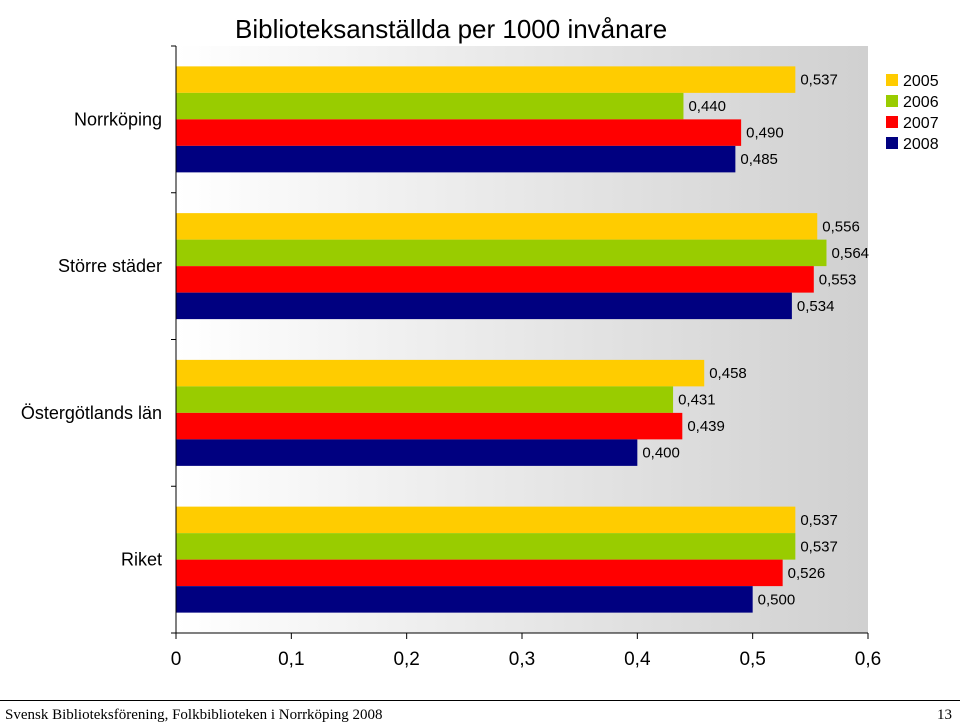 The image size is (960, 725). Describe the element at coordinates (892, 122) in the screenshot. I see `legend-swatch-2007` at that location.